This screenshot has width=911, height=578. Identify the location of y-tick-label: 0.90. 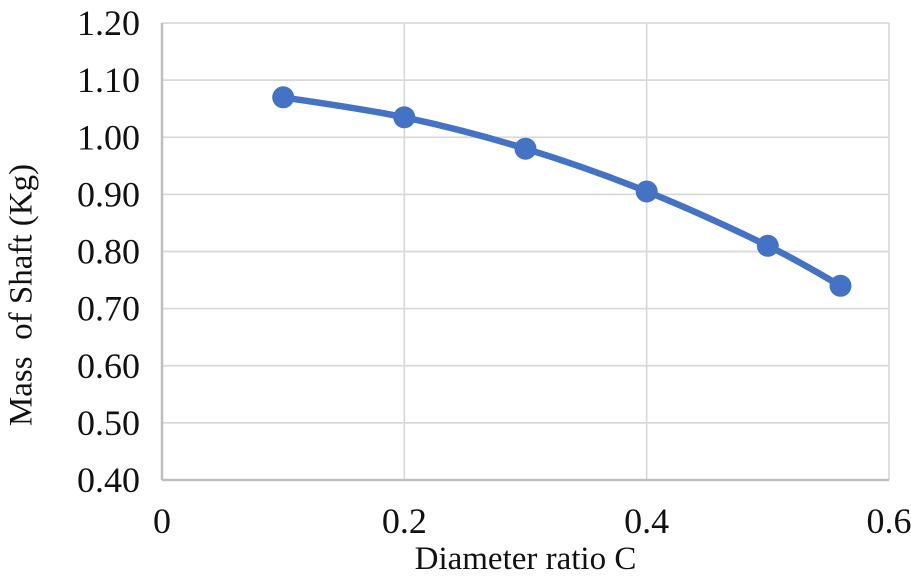
(108, 194).